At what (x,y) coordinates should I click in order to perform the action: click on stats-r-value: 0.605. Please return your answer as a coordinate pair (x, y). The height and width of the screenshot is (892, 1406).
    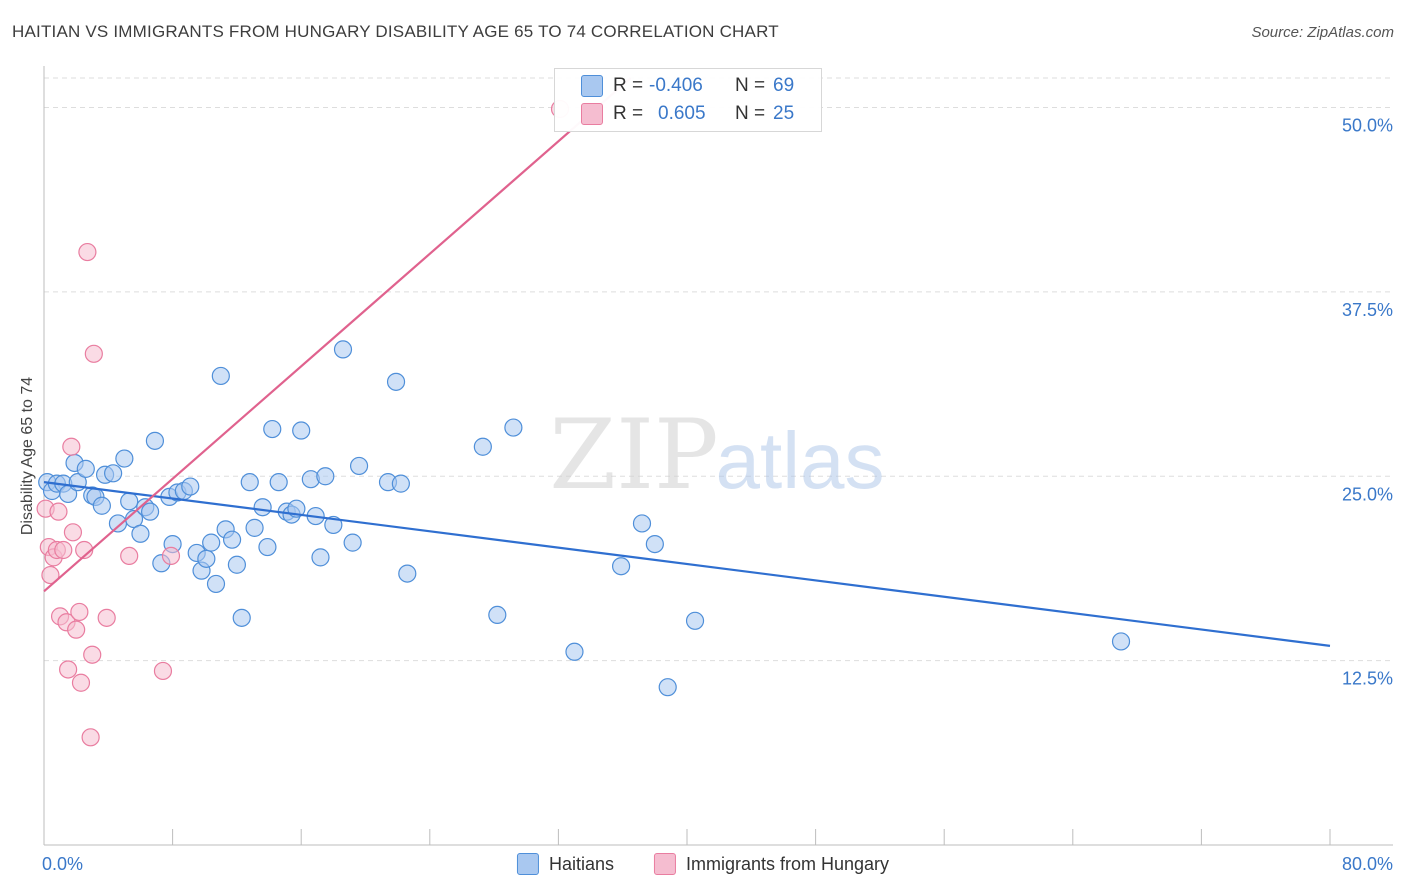
    Looking at the image, I should click on (682, 113).